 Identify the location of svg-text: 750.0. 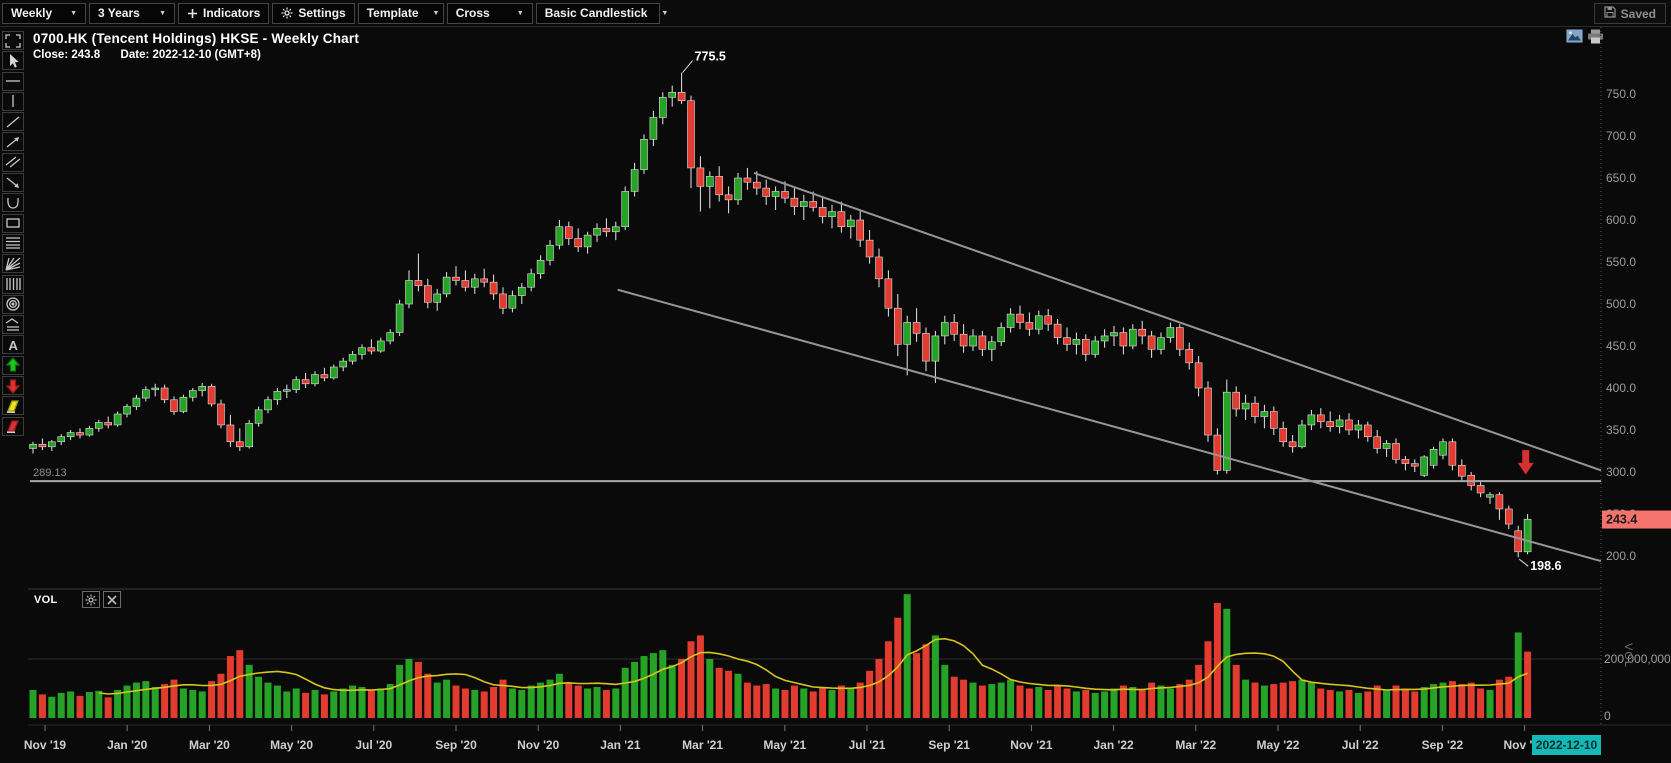
(1621, 94).